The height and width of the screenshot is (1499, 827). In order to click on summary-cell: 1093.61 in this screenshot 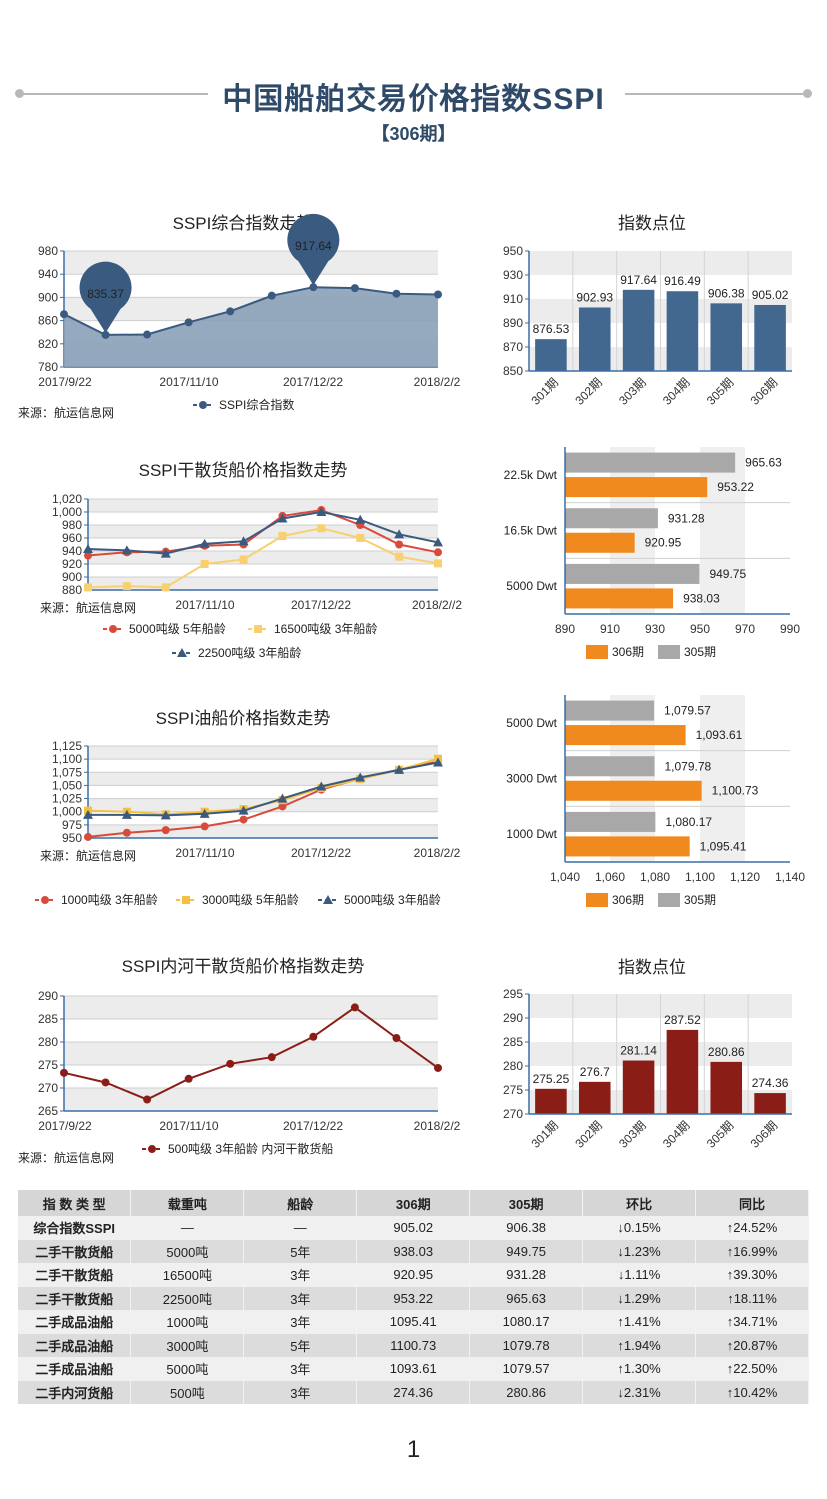, I will do `click(413, 1369)`.